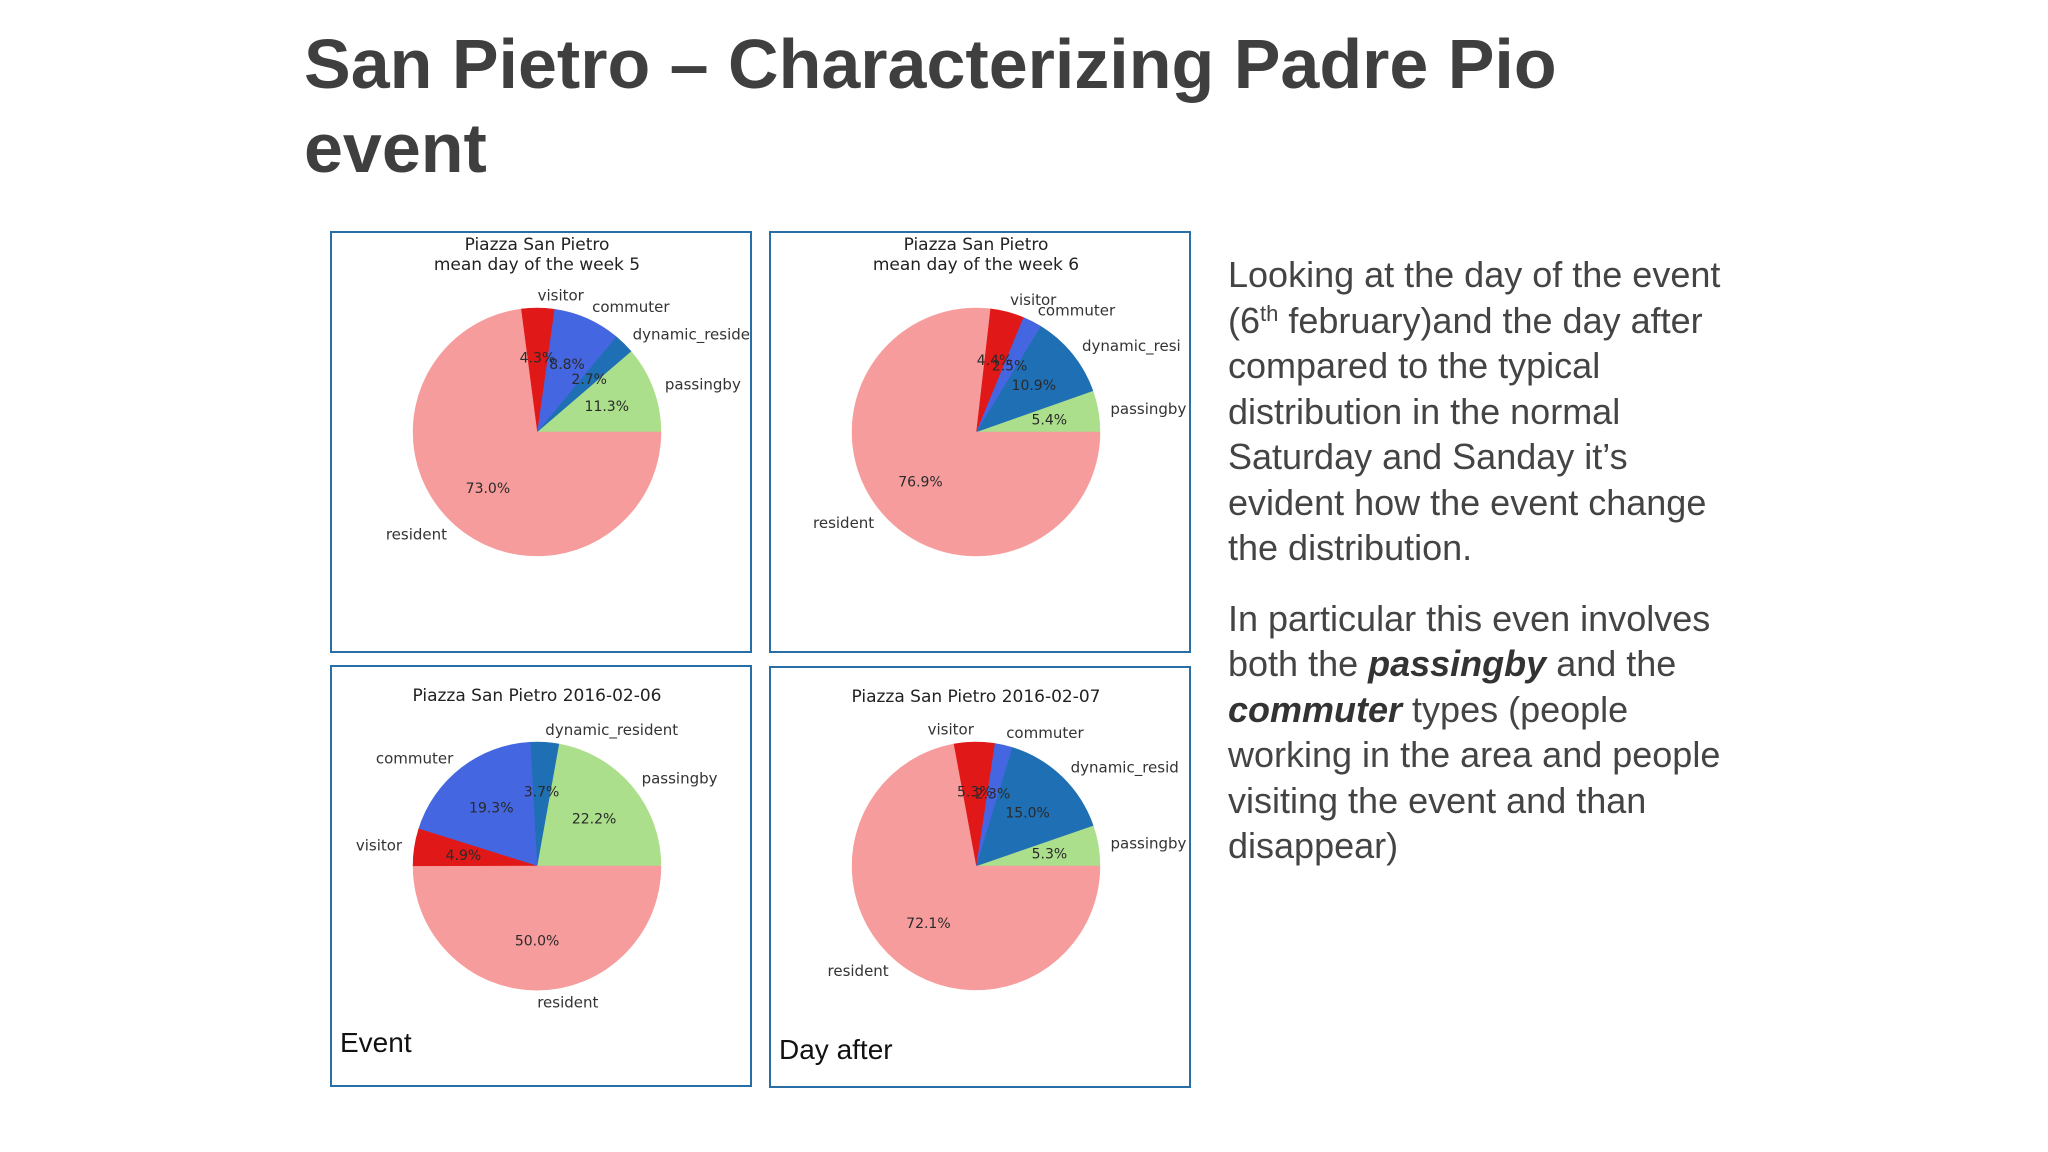 The image size is (2048, 1152). I want to click on ordinal-superscript: th, so click(1269, 313).